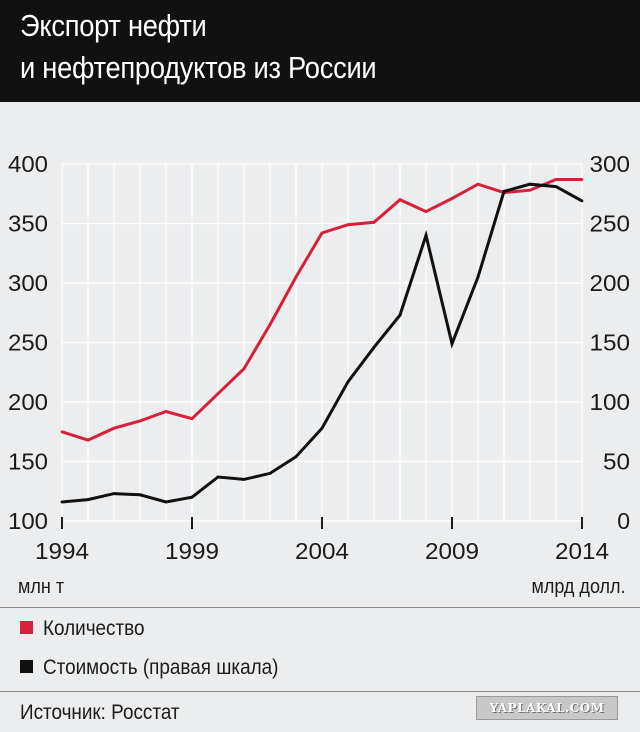 The image size is (640, 732). I want to click on point-value-2001, so click(244, 479).